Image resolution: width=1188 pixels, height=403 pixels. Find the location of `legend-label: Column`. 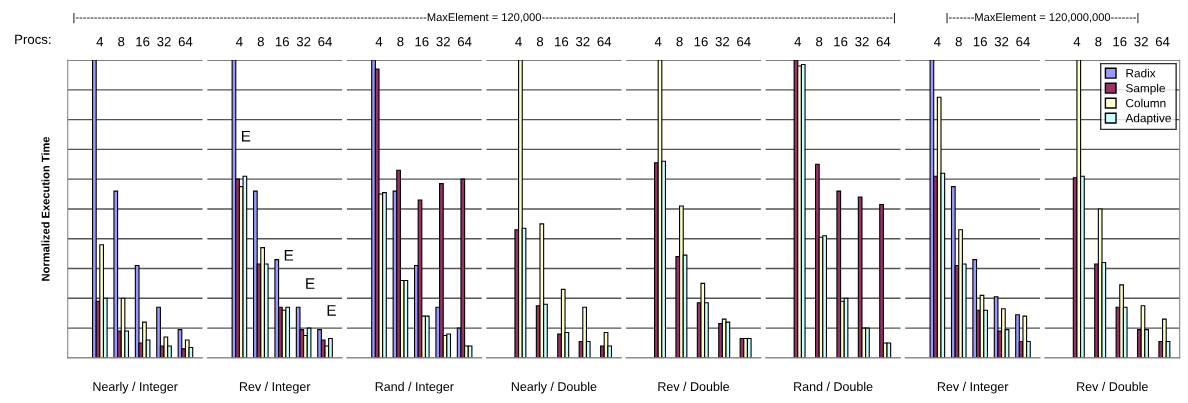

legend-label: Column is located at coordinates (1146, 103).